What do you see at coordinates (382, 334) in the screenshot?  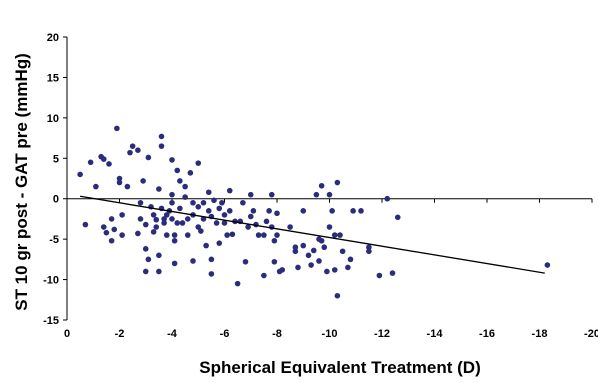 I see `x-tick-label: -12` at bounding box center [382, 334].